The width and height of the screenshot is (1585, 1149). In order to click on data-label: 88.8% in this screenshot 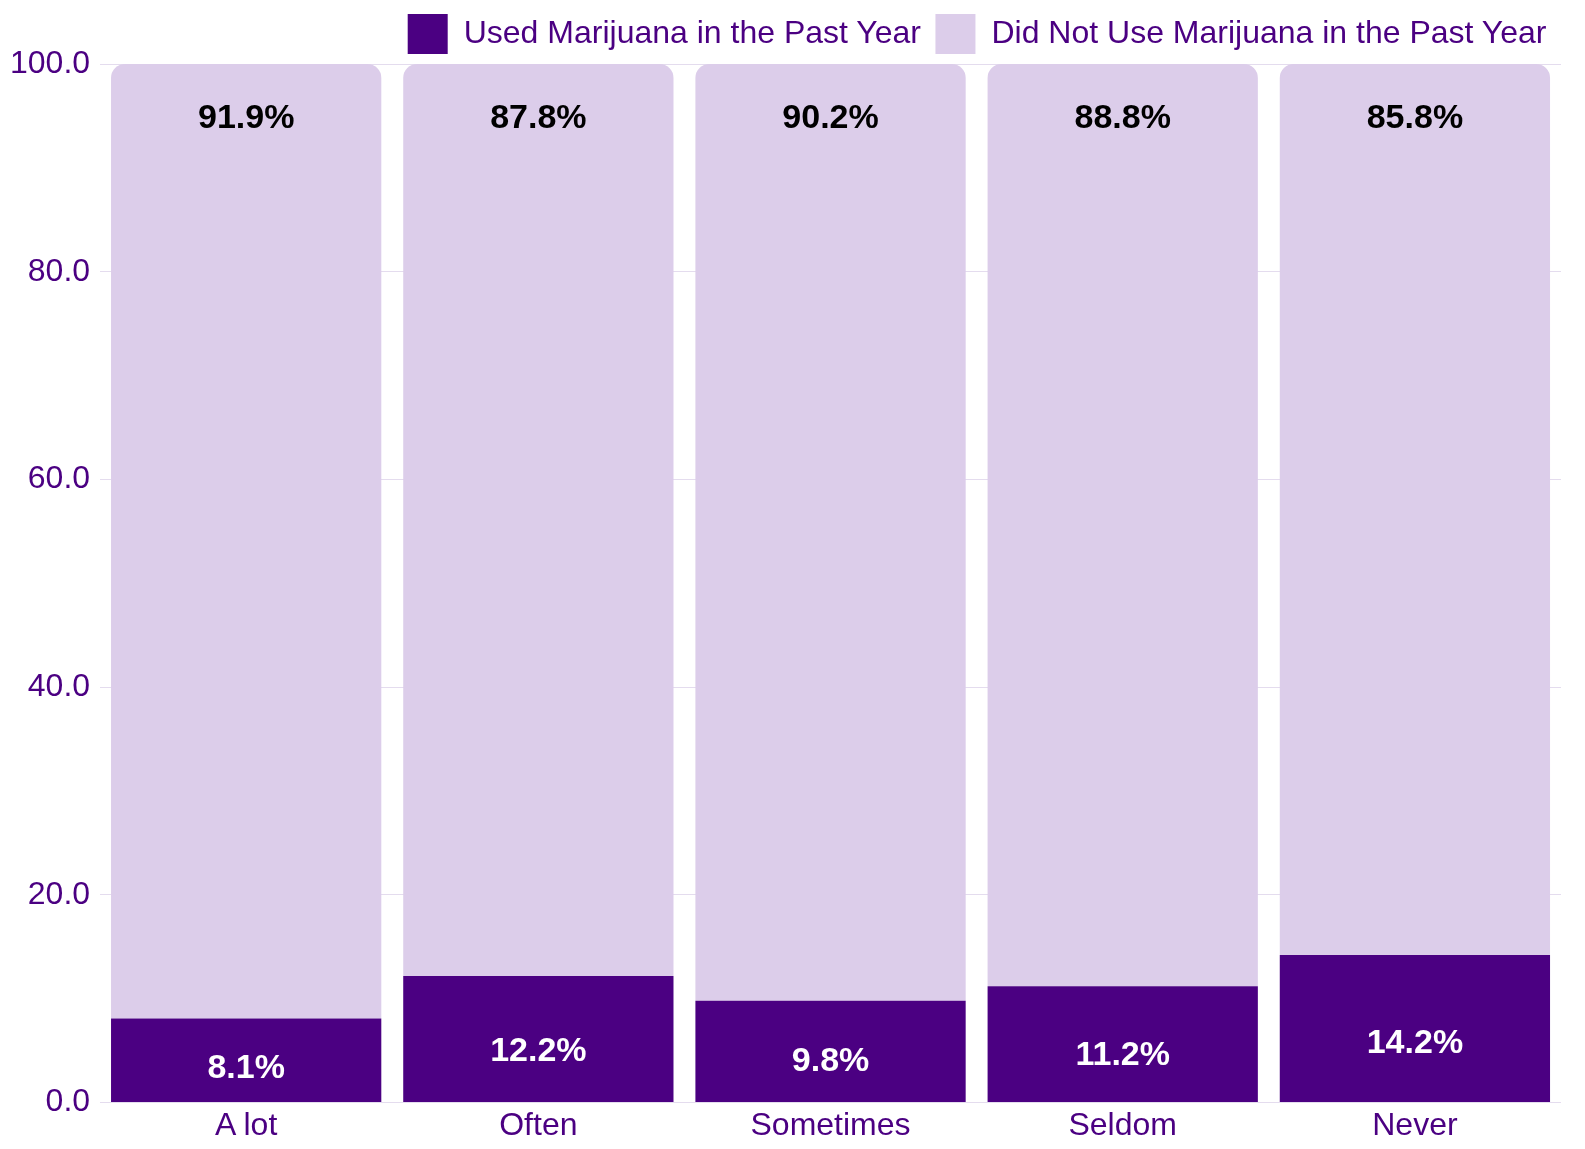, I will do `click(1122, 116)`.